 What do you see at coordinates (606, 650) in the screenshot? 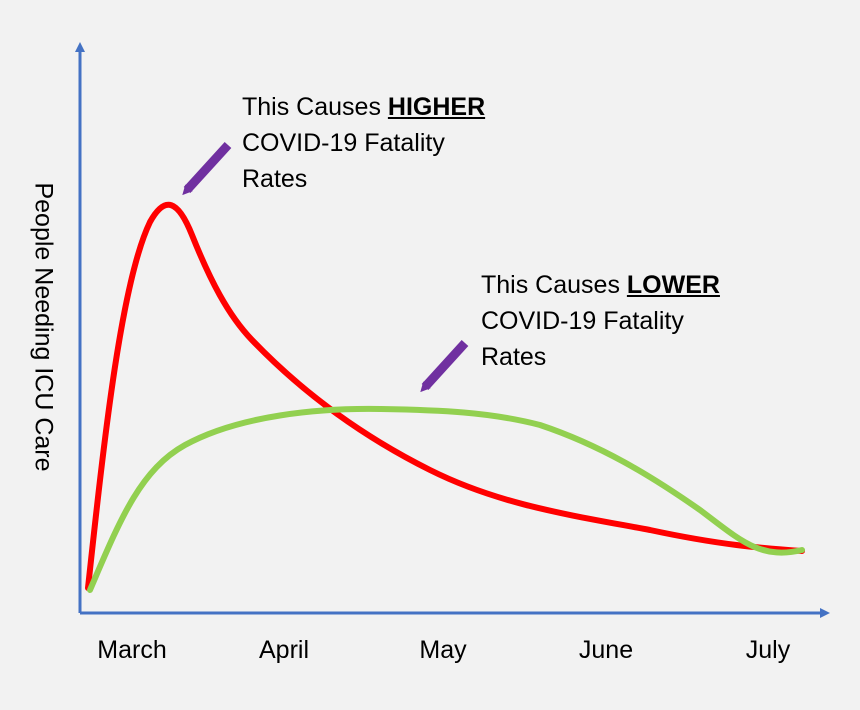
I see `x-tick-june: June` at bounding box center [606, 650].